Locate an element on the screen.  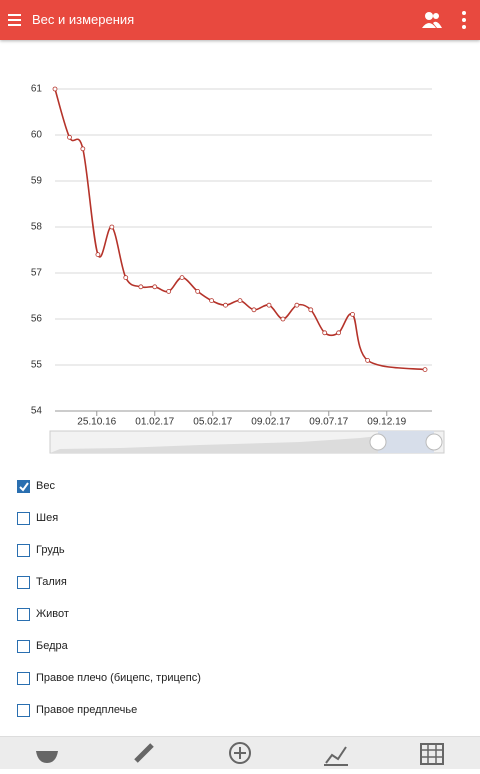
measurement-option: Правое предплечье is located at coordinates (77, 710).